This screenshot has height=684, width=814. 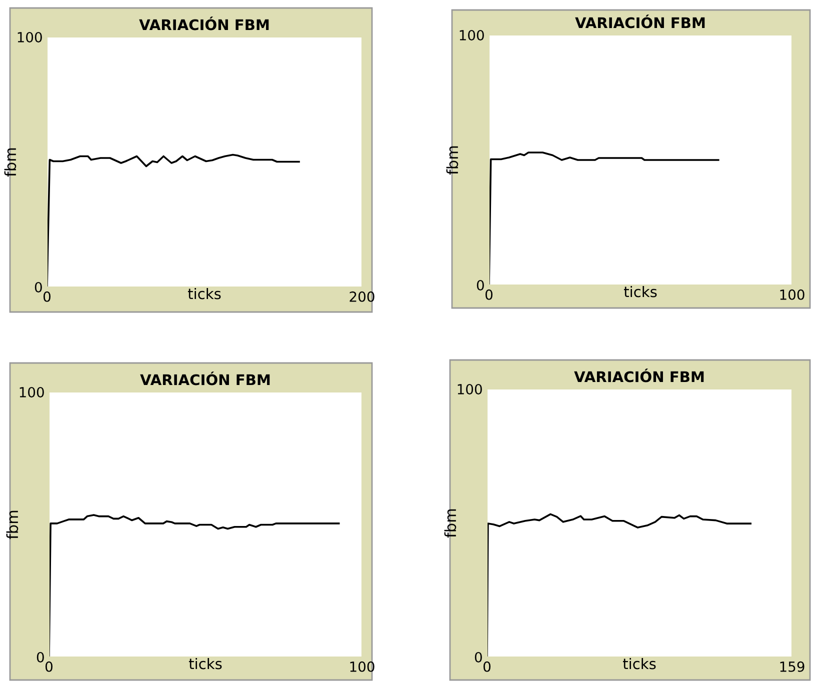 What do you see at coordinates (362, 296) in the screenshot?
I see `x-tick-label: 200` at bounding box center [362, 296].